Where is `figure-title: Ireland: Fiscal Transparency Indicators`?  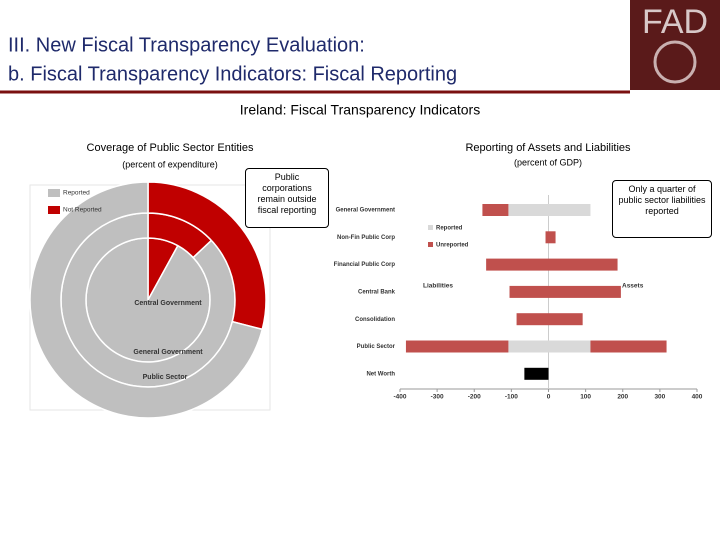
figure-title: Ireland: Fiscal Transparency Indicators is located at coordinates (360, 110).